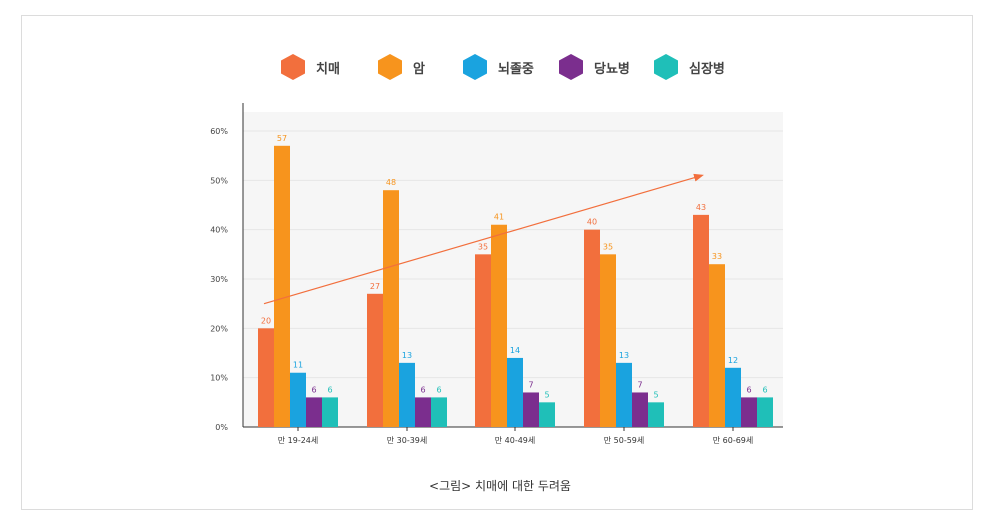  I want to click on y-tick-label: 10%, so click(219, 378).